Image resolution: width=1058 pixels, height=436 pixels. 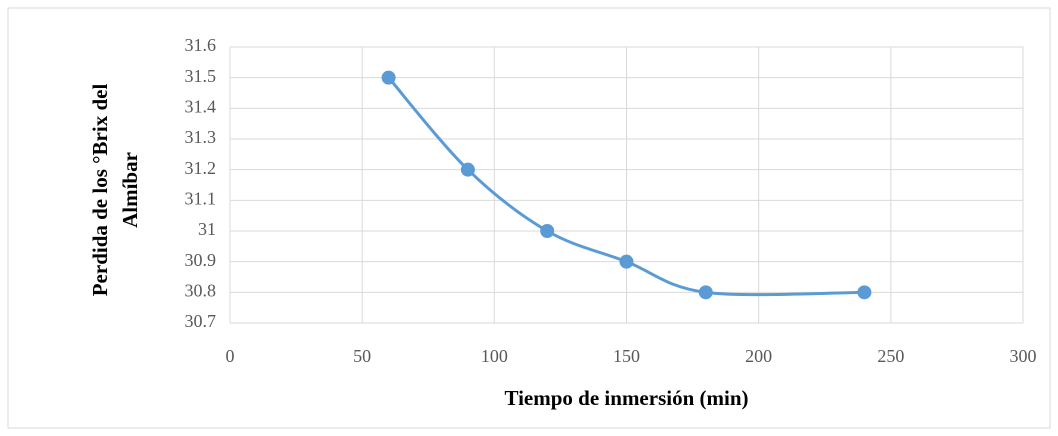 I want to click on y-tick-label: 30.9, so click(x=201, y=260).